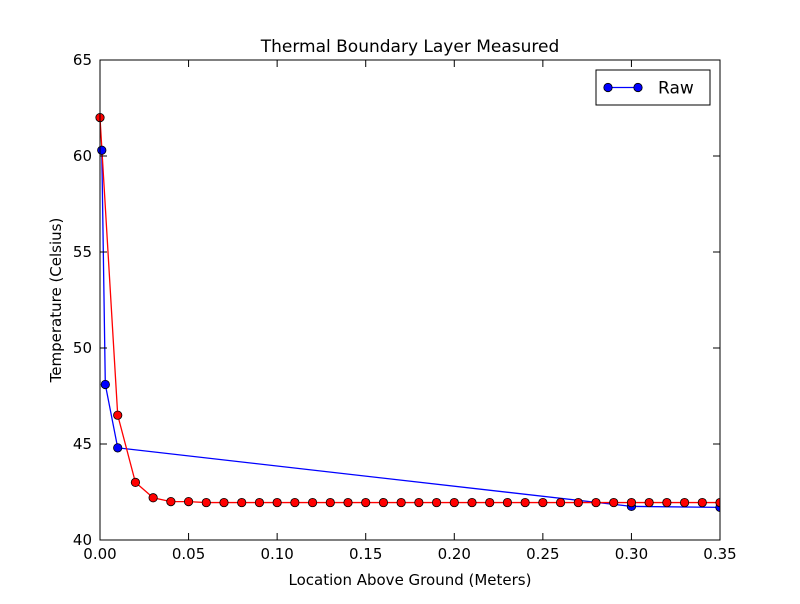  Describe the element at coordinates (608, 87) in the screenshot. I see `legend-marker-0-start` at that location.